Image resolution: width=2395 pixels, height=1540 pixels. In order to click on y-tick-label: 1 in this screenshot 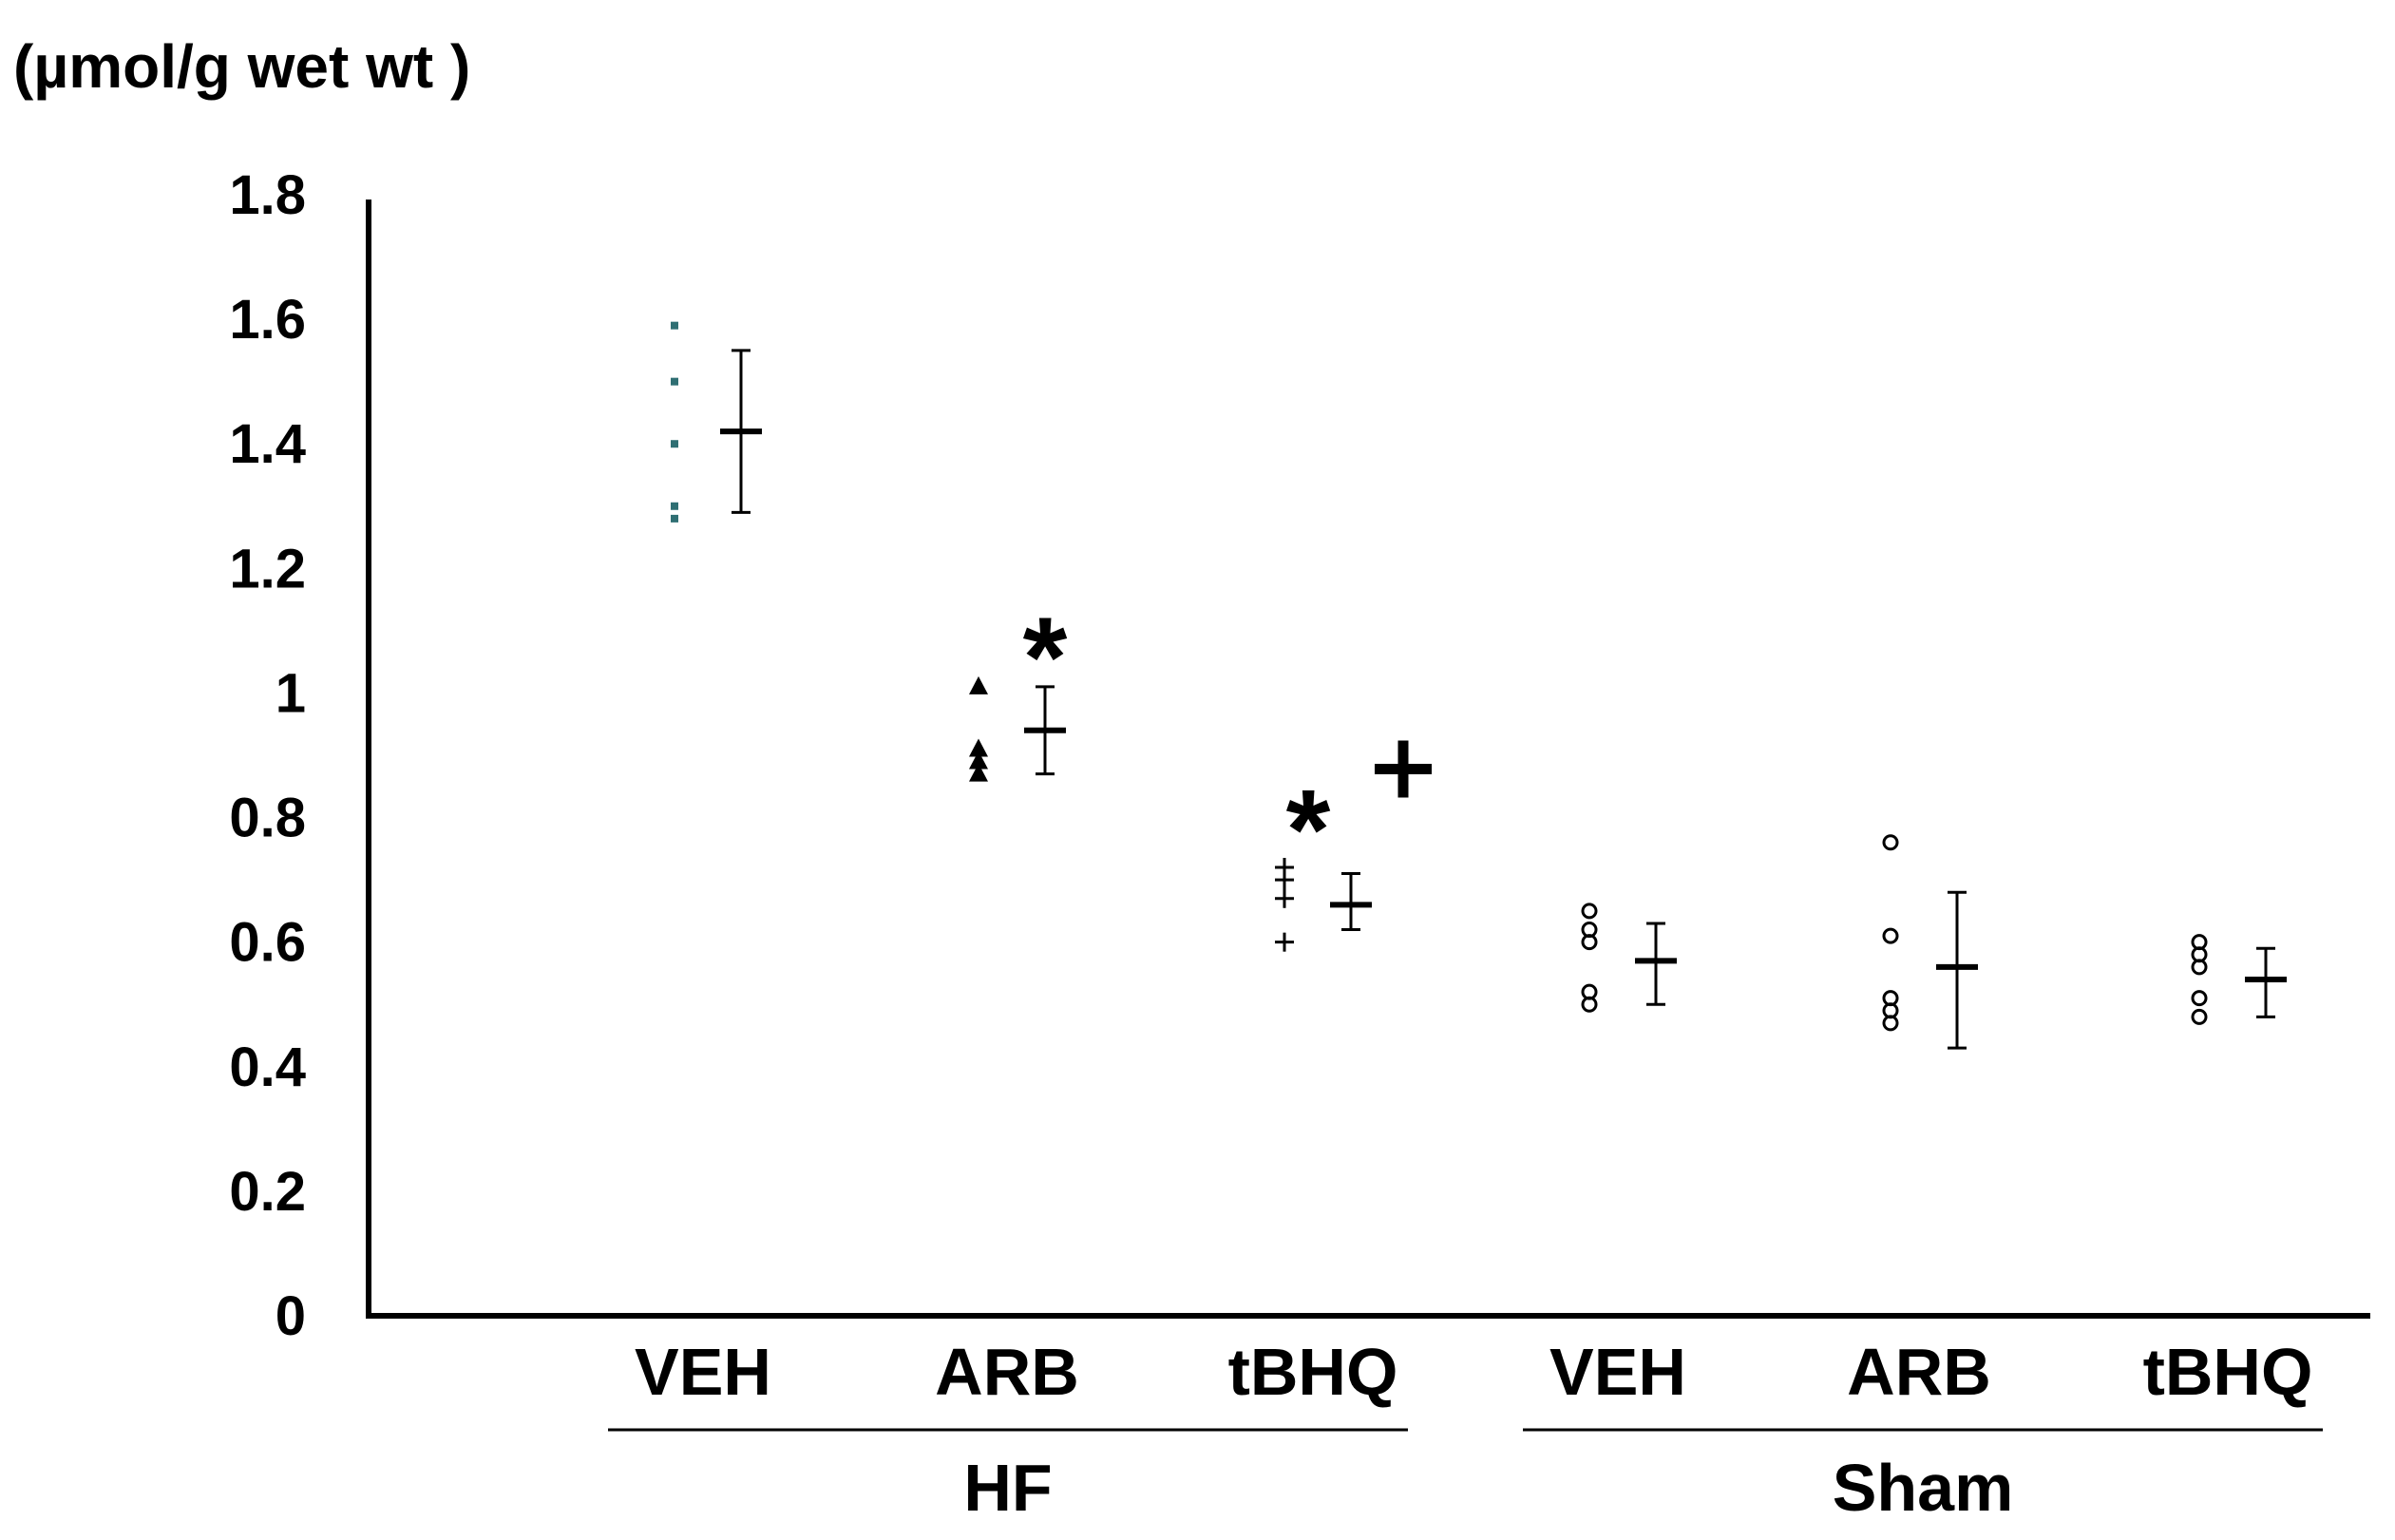, I will do `click(291, 693)`.